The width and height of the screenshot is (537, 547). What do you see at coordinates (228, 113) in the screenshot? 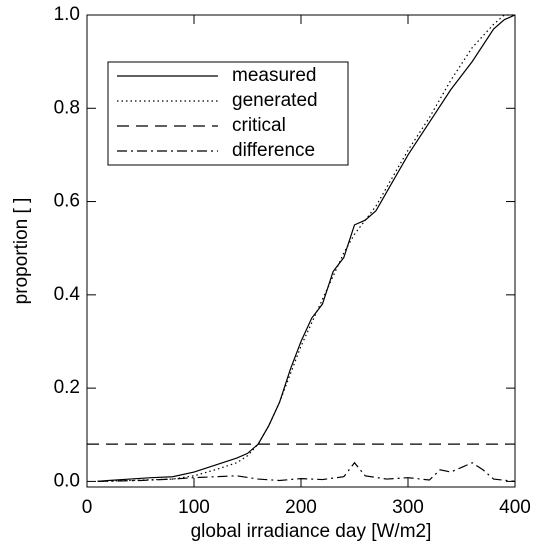
I see `legend-box` at bounding box center [228, 113].